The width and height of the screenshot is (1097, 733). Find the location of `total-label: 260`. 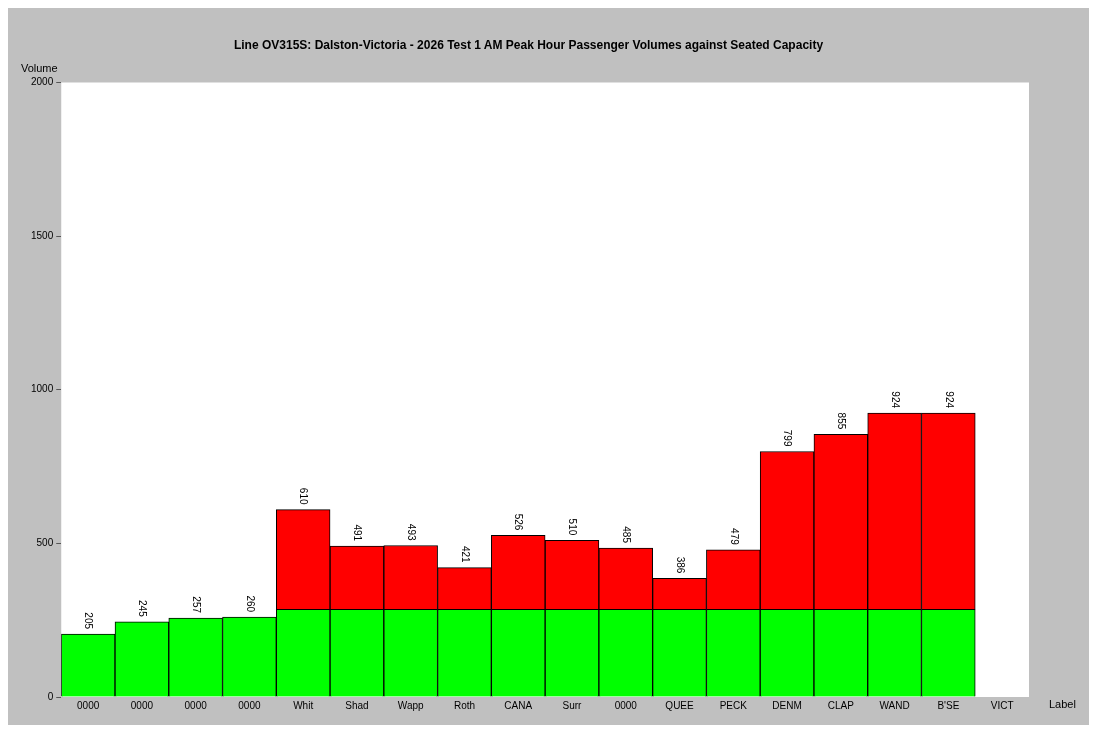

total-label: 260 is located at coordinates (250, 604).